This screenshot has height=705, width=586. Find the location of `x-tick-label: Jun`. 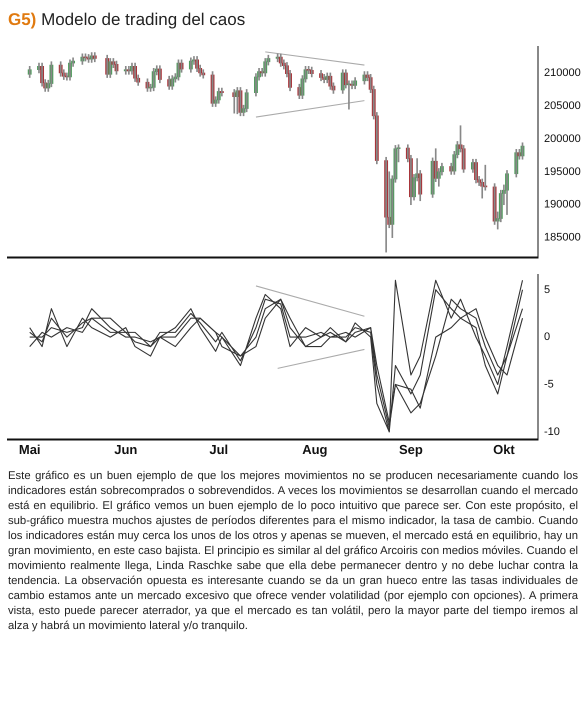

x-tick-label: Jun is located at coordinates (126, 449).